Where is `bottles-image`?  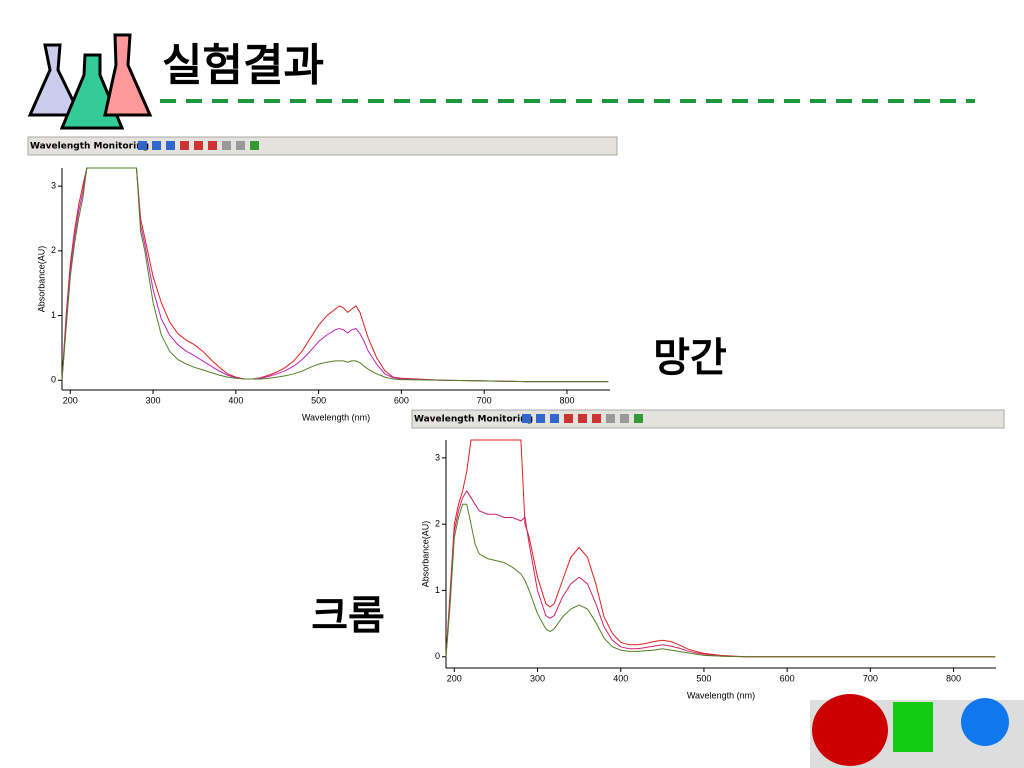
bottles-image is located at coordinates (917, 731).